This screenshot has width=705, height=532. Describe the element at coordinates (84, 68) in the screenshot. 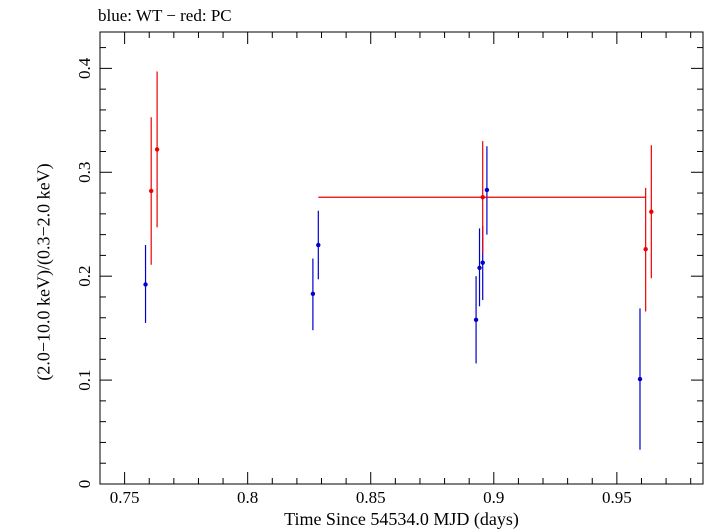

I see `y-tick-label: 0.4` at that location.